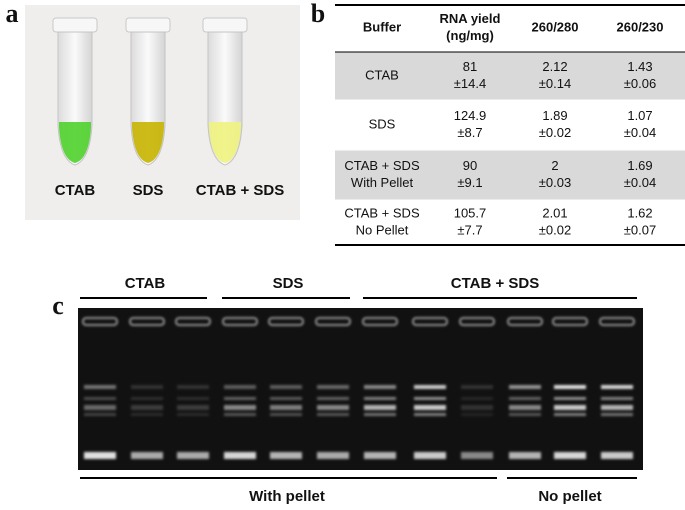  Describe the element at coordinates (554, 165) in the screenshot. I see `table-cell: 2` at that location.